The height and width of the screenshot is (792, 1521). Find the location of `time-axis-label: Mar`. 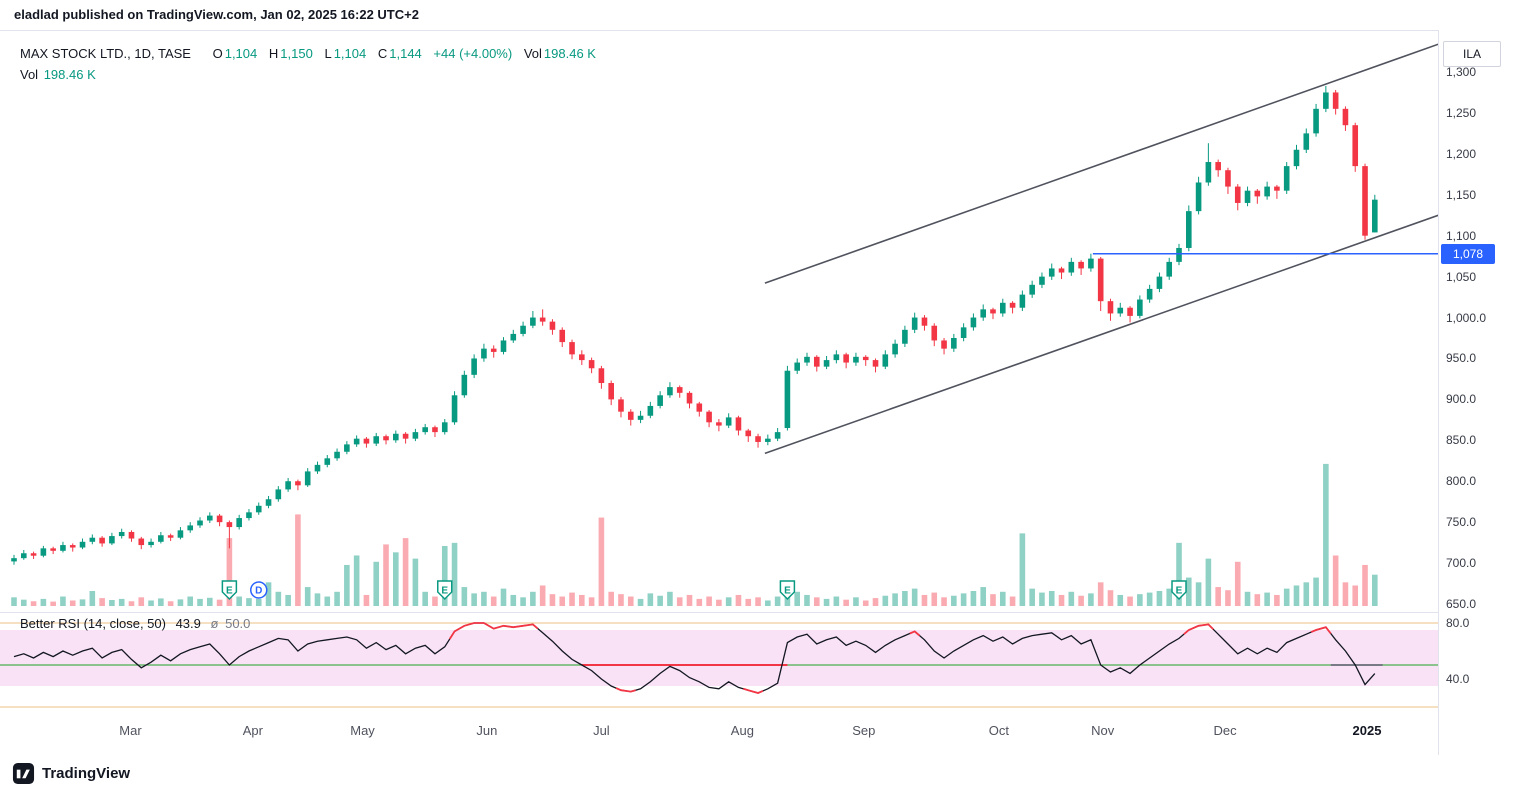

time-axis-label: Mar is located at coordinates (130, 730).